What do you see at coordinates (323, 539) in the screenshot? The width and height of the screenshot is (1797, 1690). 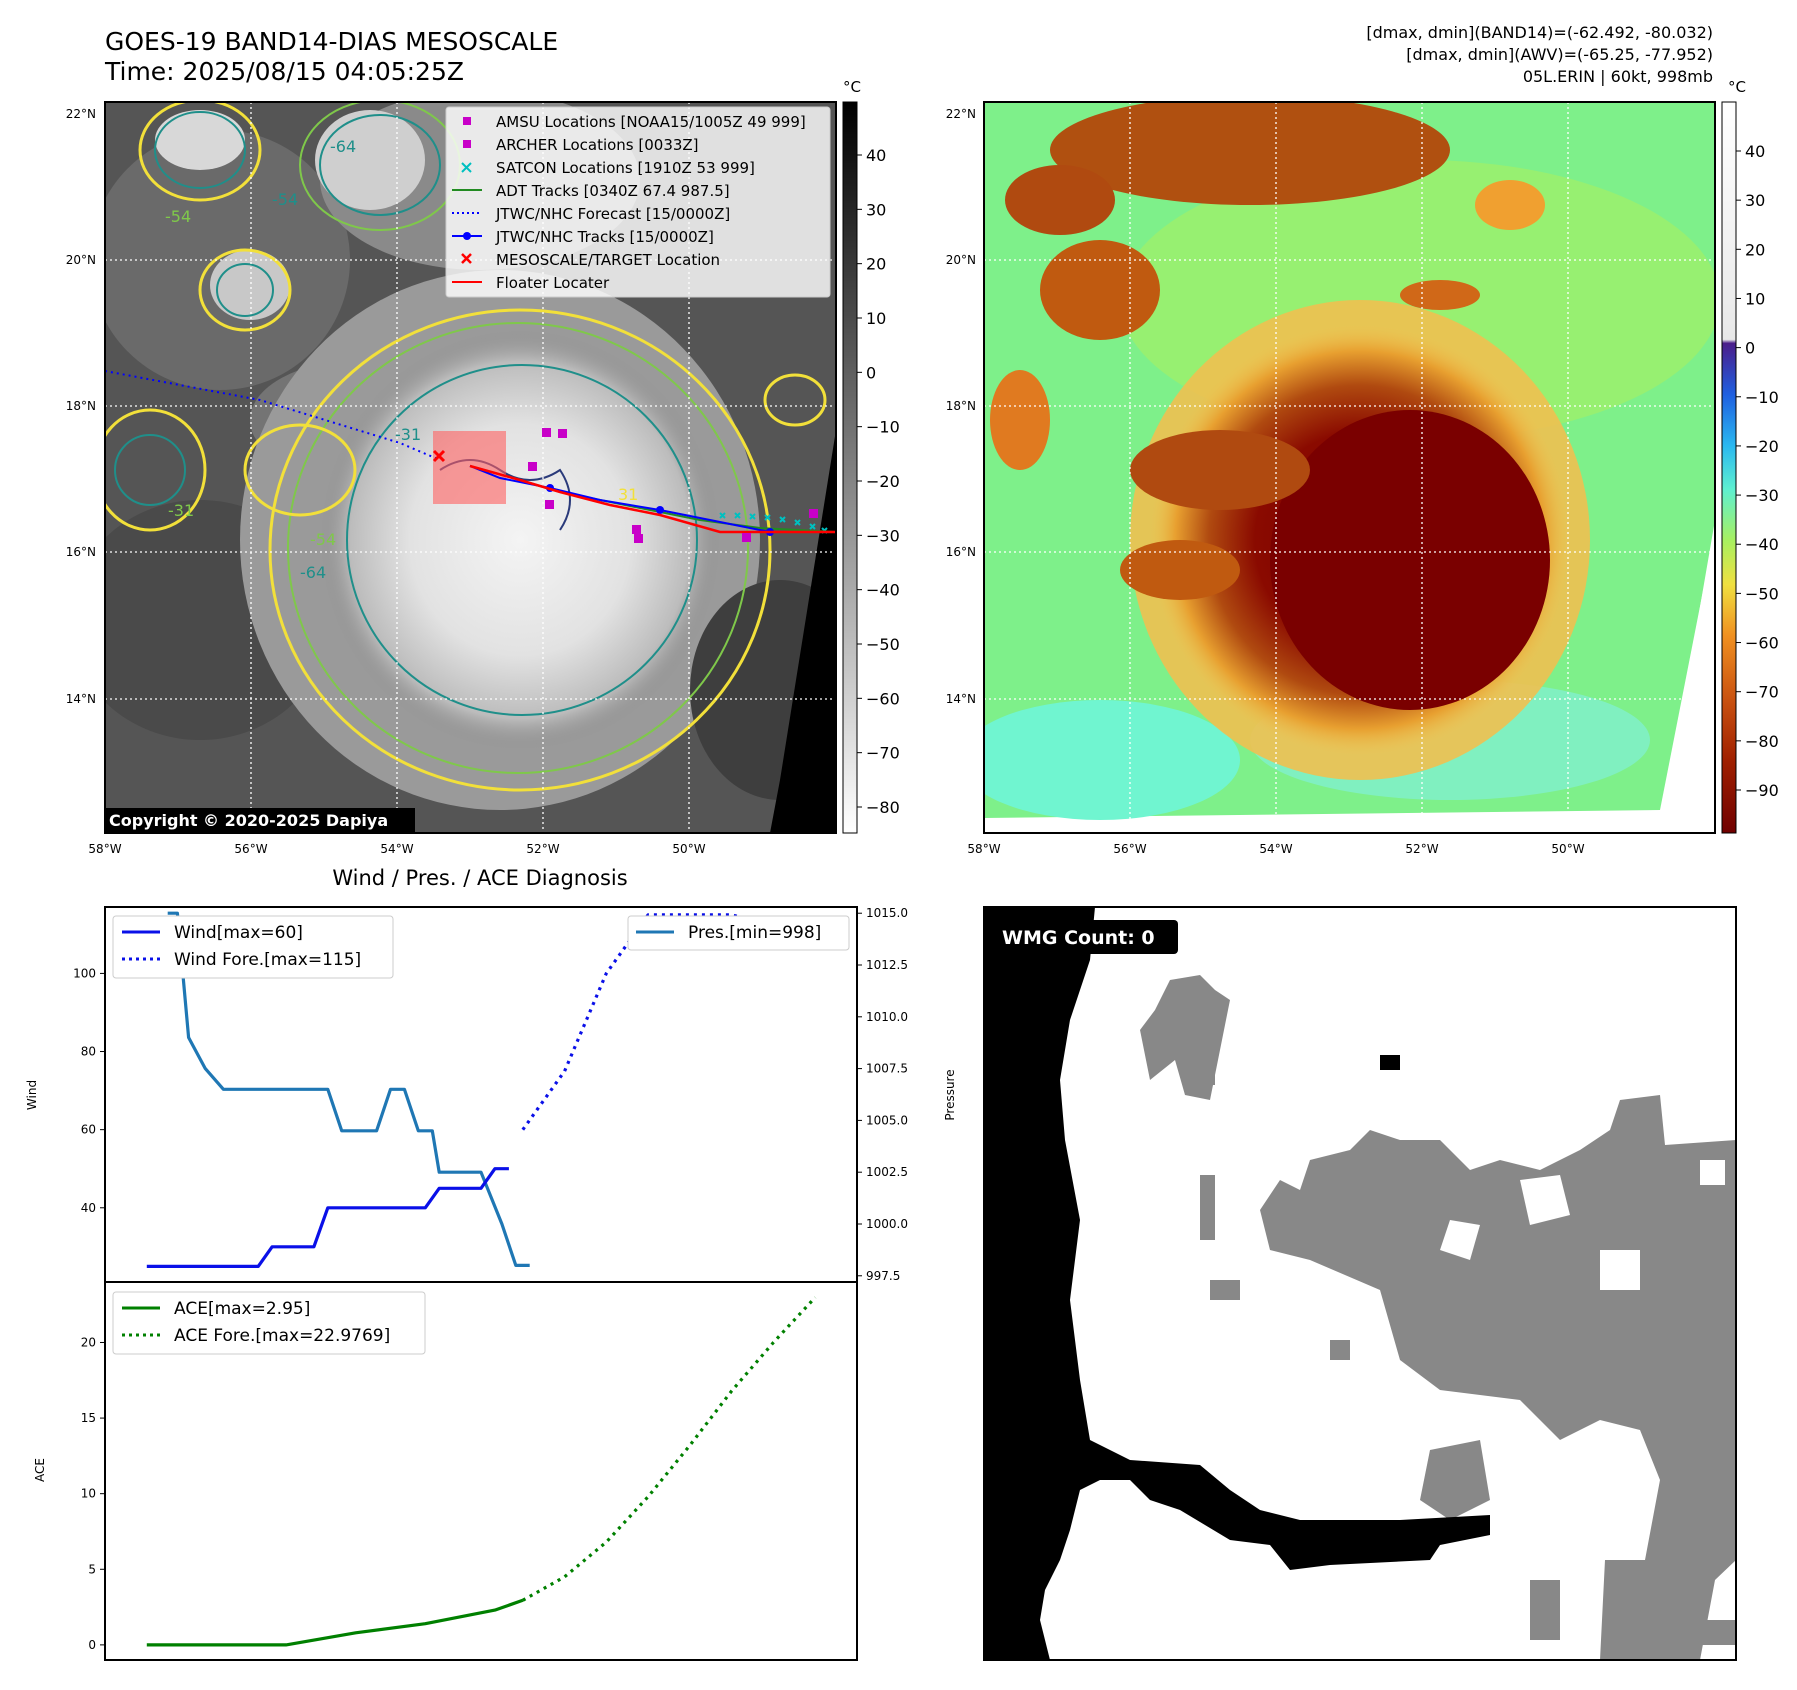 I see `contour-label-5: -54` at bounding box center [323, 539].